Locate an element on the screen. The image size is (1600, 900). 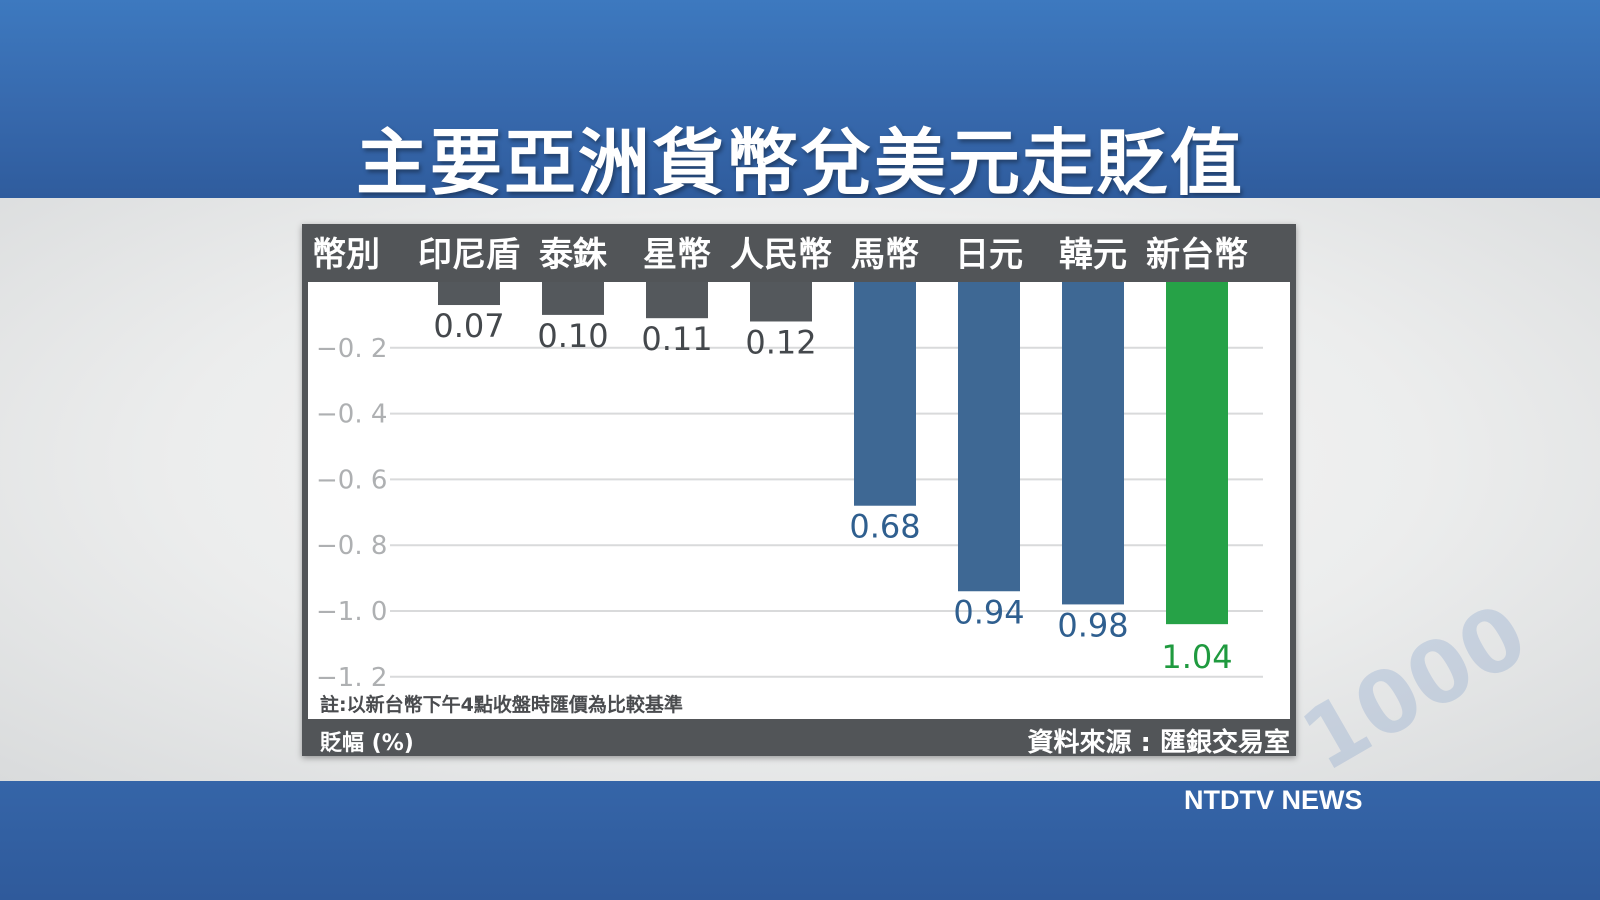
unit-label: 貶幅 (%) is located at coordinates (367, 743).